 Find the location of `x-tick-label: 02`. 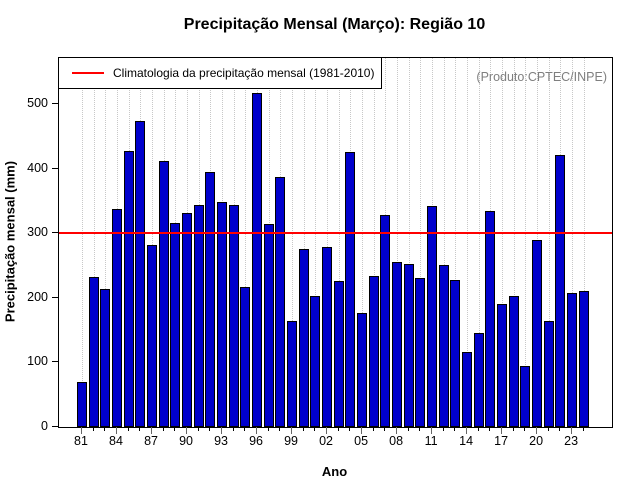

x-tick-label: 02 is located at coordinates (326, 441).